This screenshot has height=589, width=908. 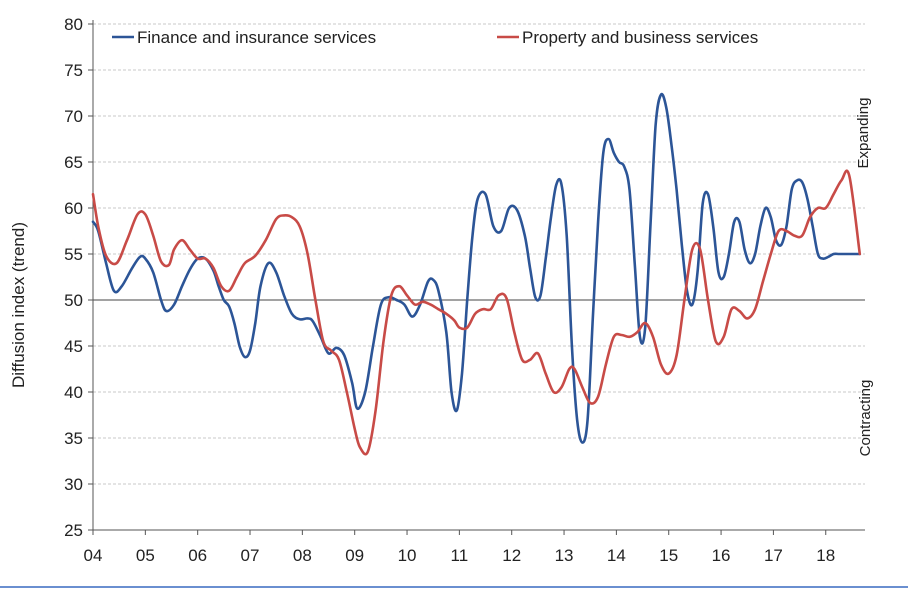 What do you see at coordinates (460, 555) in the screenshot?
I see `x-tick-11: 11` at bounding box center [460, 555].